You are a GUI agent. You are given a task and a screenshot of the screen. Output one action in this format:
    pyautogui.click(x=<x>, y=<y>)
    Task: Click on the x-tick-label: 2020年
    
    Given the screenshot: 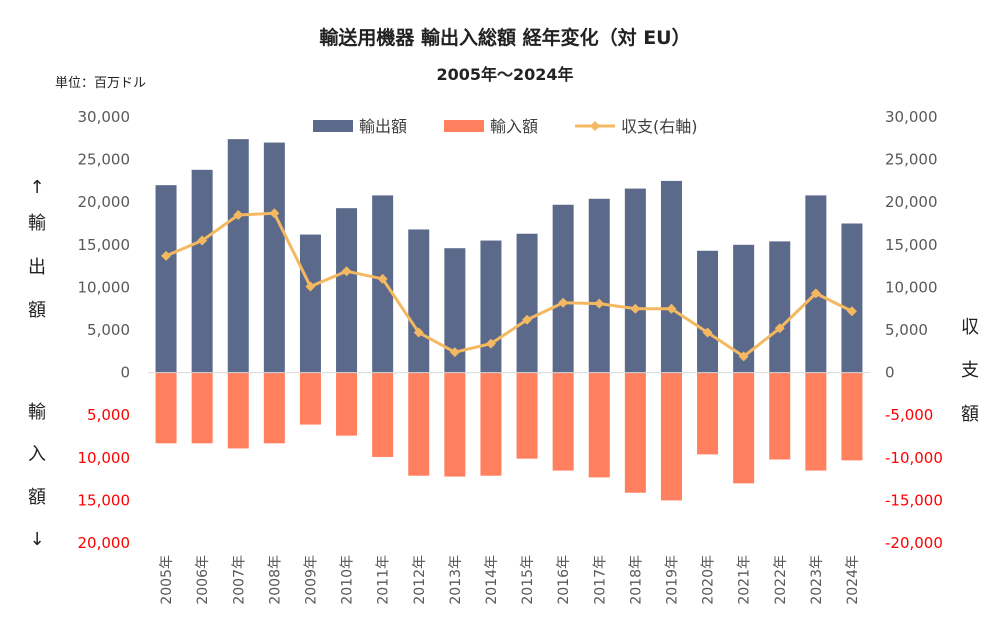 What is the action you would take?
    pyautogui.click(x=709, y=580)
    